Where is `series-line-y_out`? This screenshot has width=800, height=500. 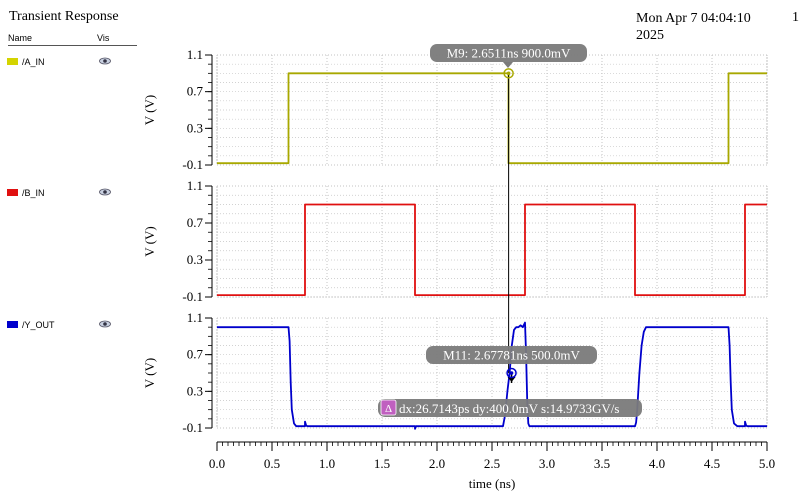
series-line-y_out is located at coordinates (492, 375).